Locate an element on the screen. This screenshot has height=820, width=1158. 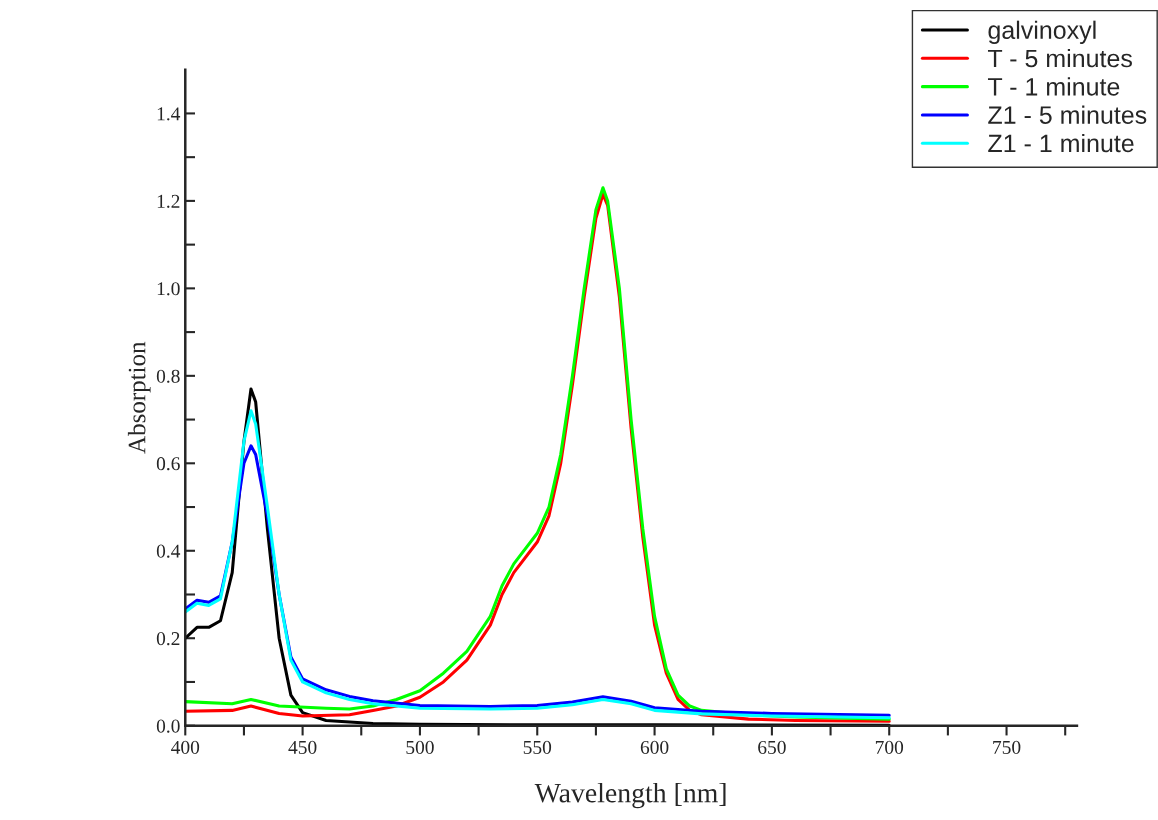
x-tick-label: 650 is located at coordinates (772, 747).